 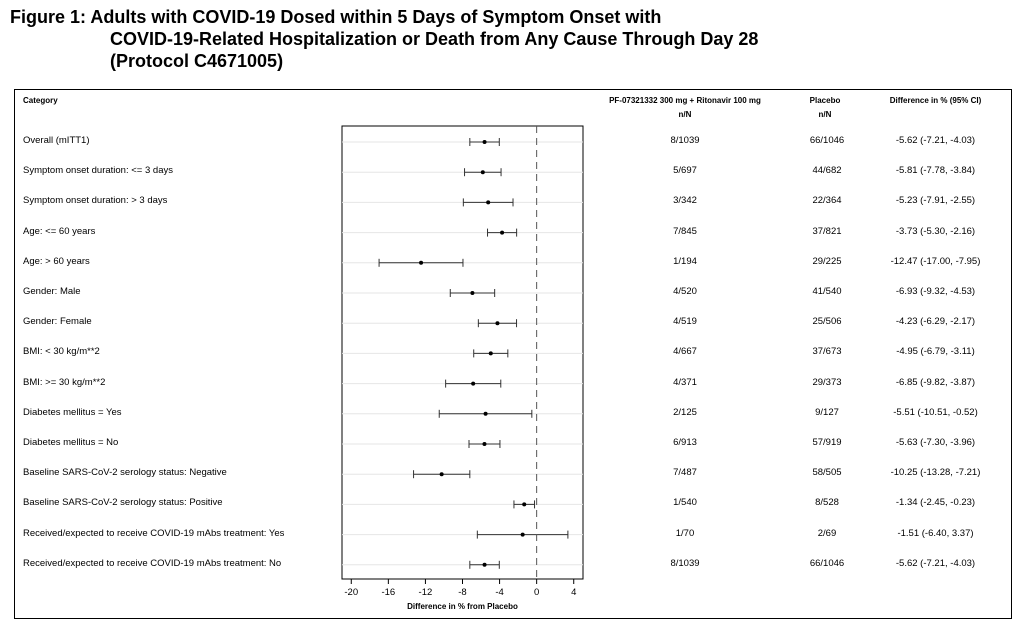 I want to click on treatment-nN: 4/371, so click(x=685, y=382).